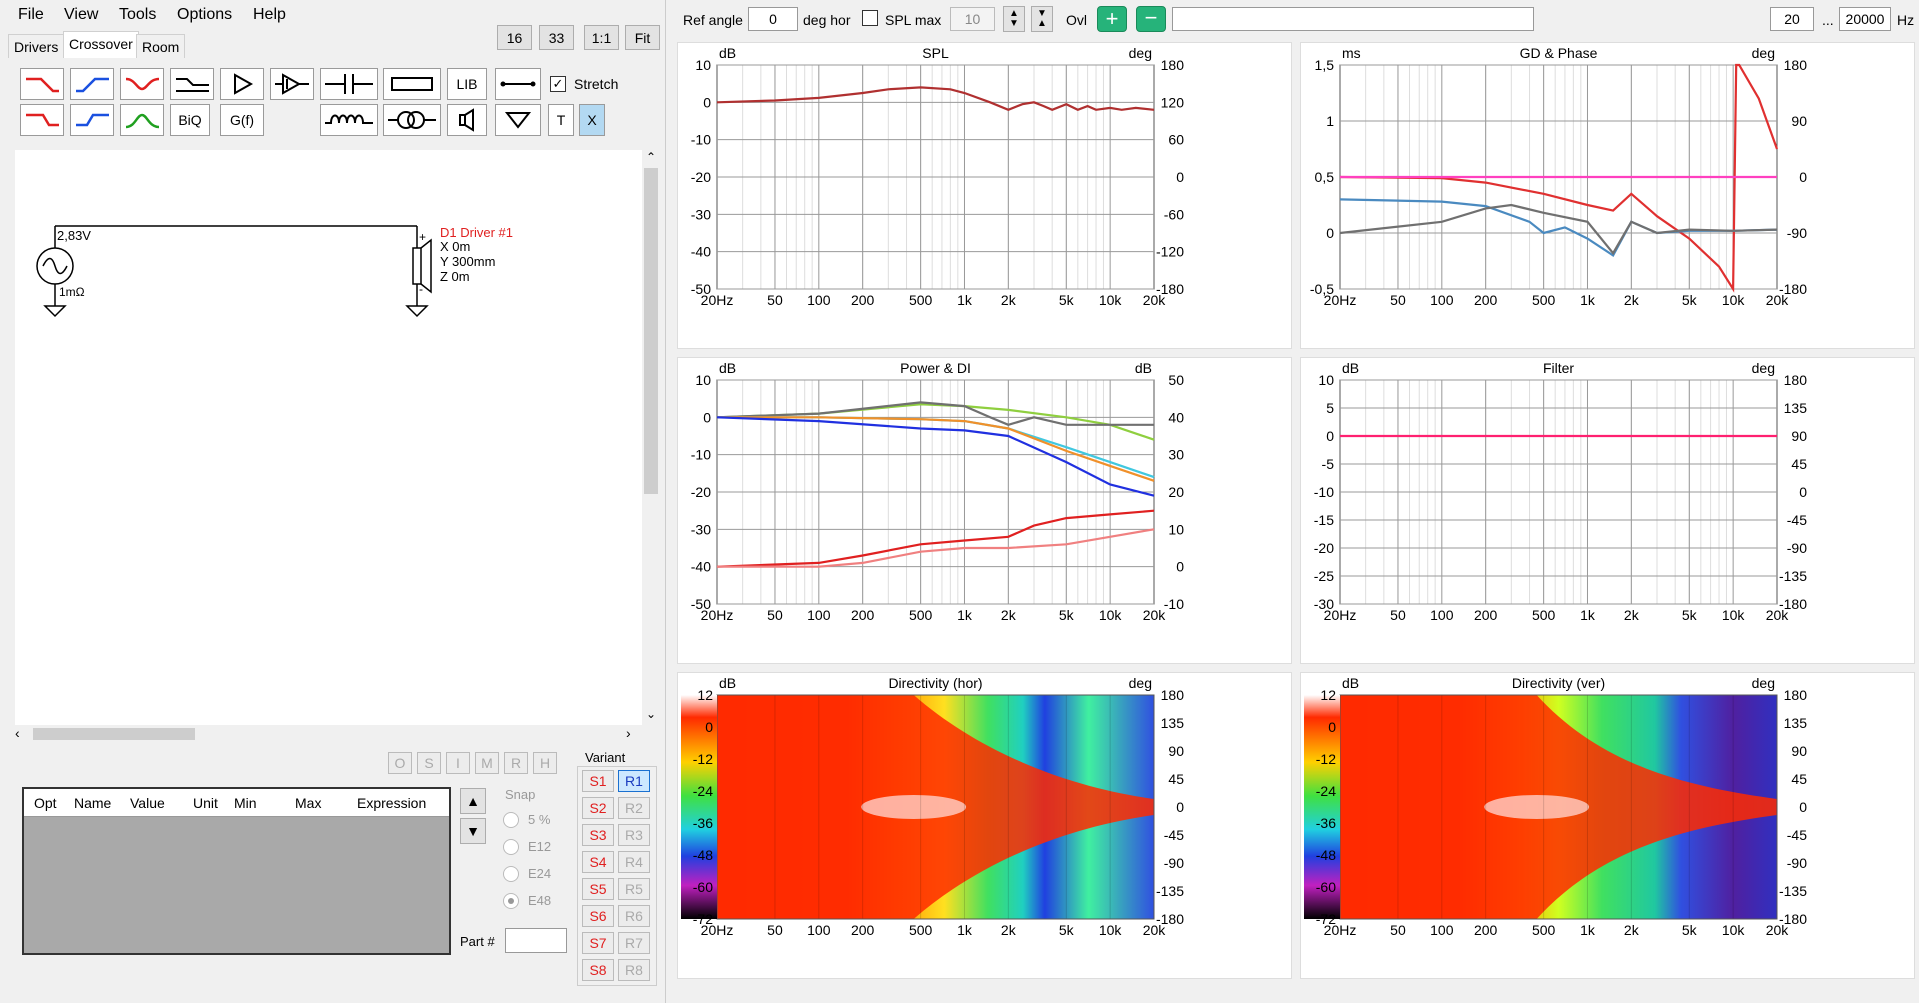 The width and height of the screenshot is (1919, 1003). I want to click on y-tick-label: 1, so click(1330, 121).